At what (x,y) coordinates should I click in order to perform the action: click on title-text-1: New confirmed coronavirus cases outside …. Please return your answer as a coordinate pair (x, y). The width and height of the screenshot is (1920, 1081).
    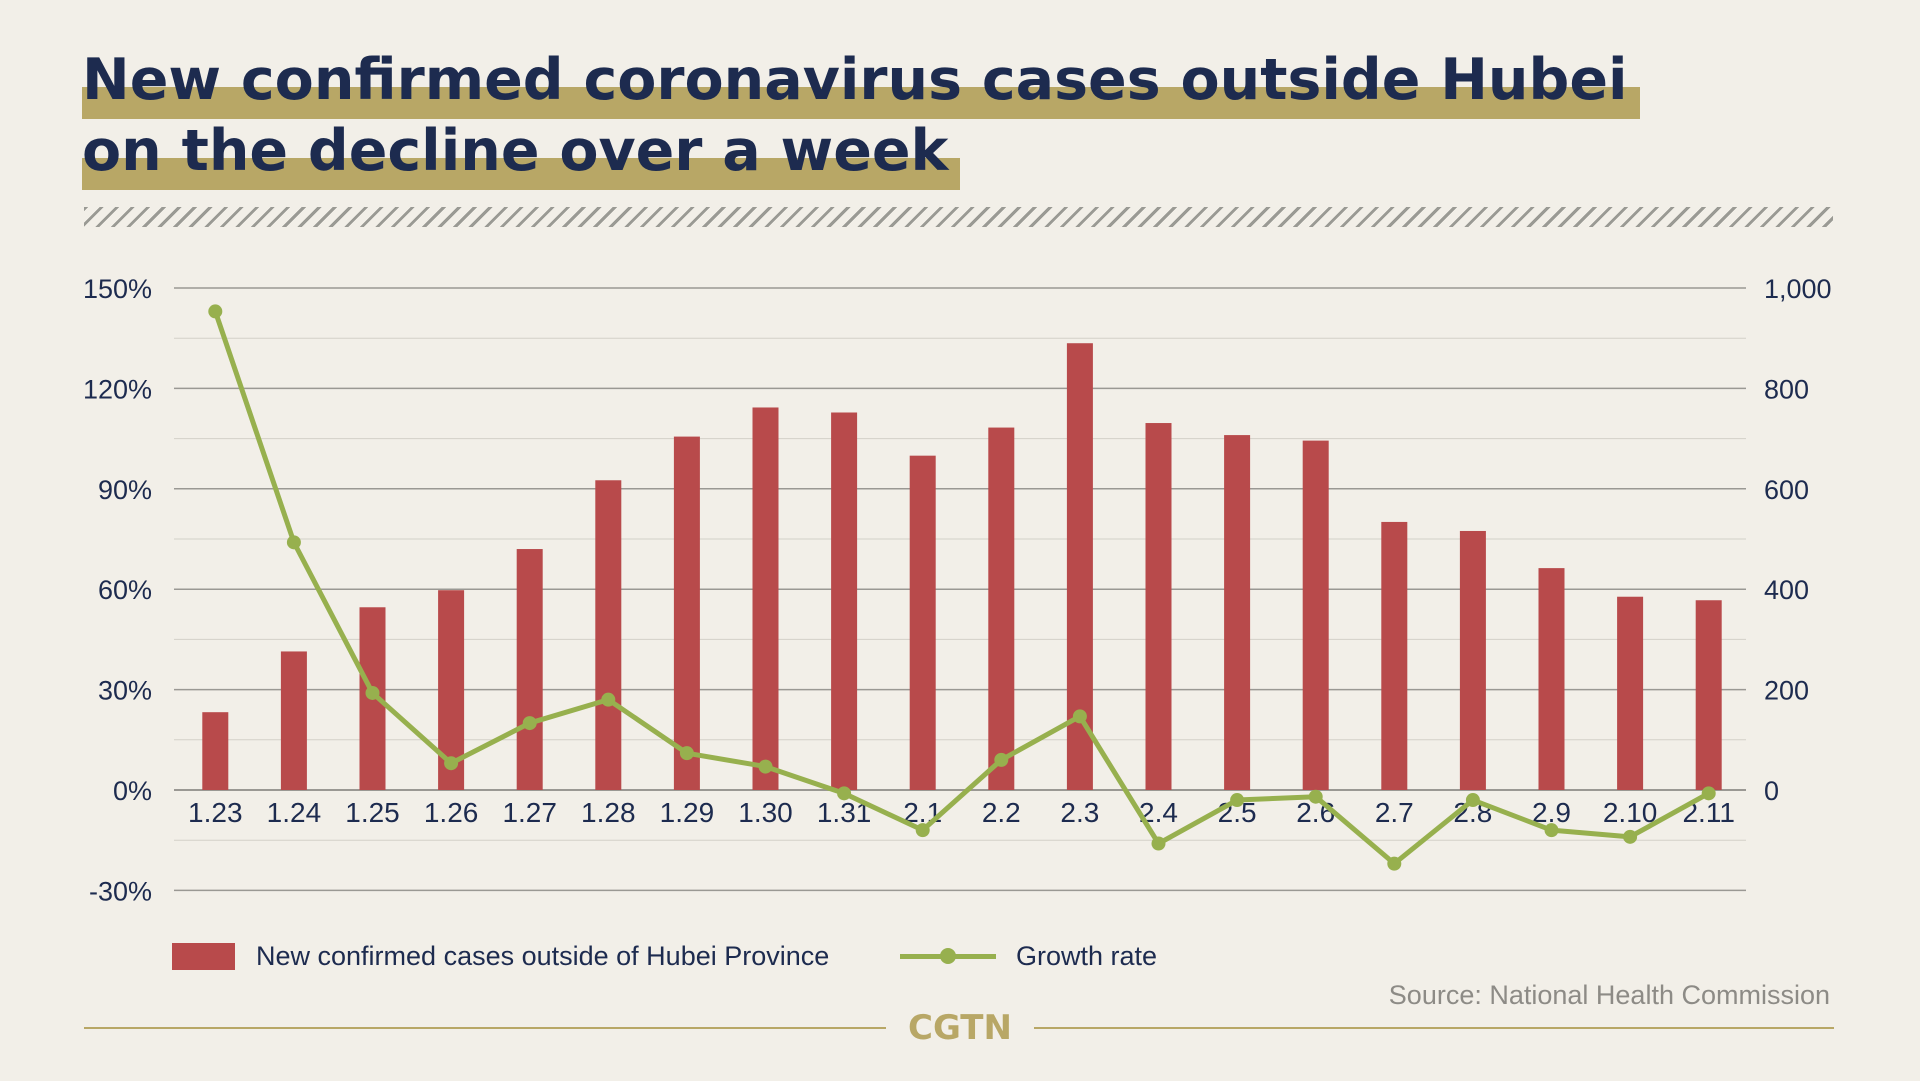
    Looking at the image, I should click on (855, 80).